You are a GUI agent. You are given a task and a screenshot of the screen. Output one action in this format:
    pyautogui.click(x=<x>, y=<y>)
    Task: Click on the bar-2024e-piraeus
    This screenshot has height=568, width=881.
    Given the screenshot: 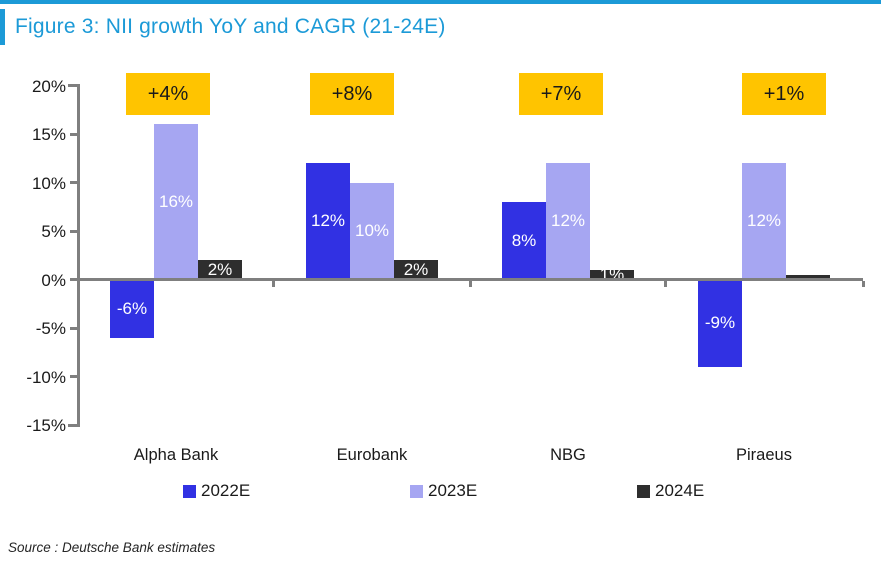 What is the action you would take?
    pyautogui.click(x=808, y=277)
    